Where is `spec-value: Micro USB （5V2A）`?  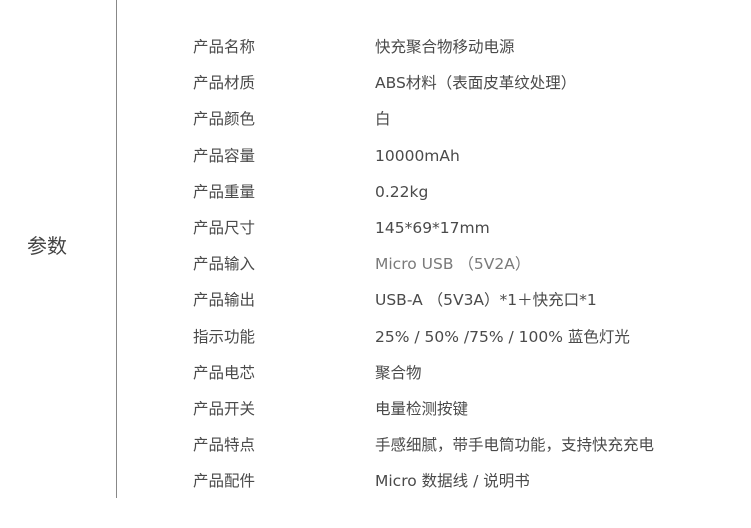
spec-value: Micro USB （5V2A） is located at coordinates (453, 264).